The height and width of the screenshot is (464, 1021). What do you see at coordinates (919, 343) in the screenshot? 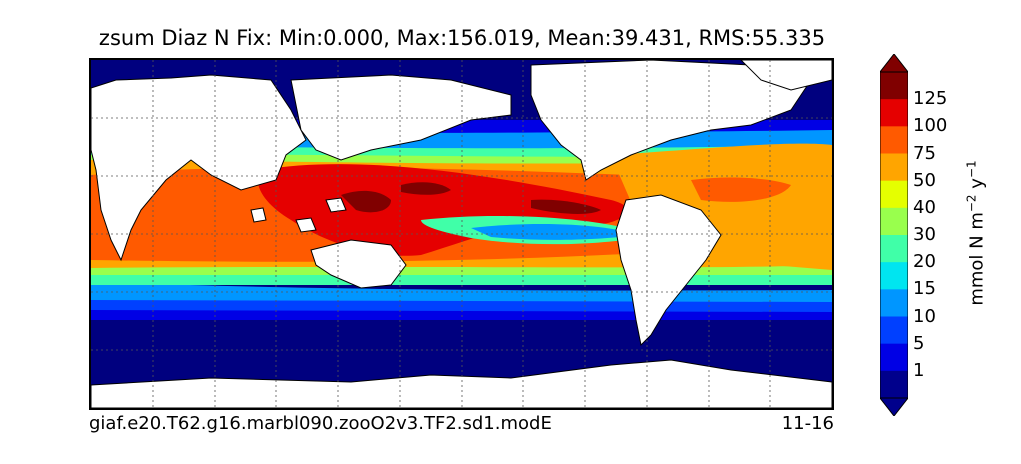
I see `colorbar-tick-label: 5` at bounding box center [919, 343].